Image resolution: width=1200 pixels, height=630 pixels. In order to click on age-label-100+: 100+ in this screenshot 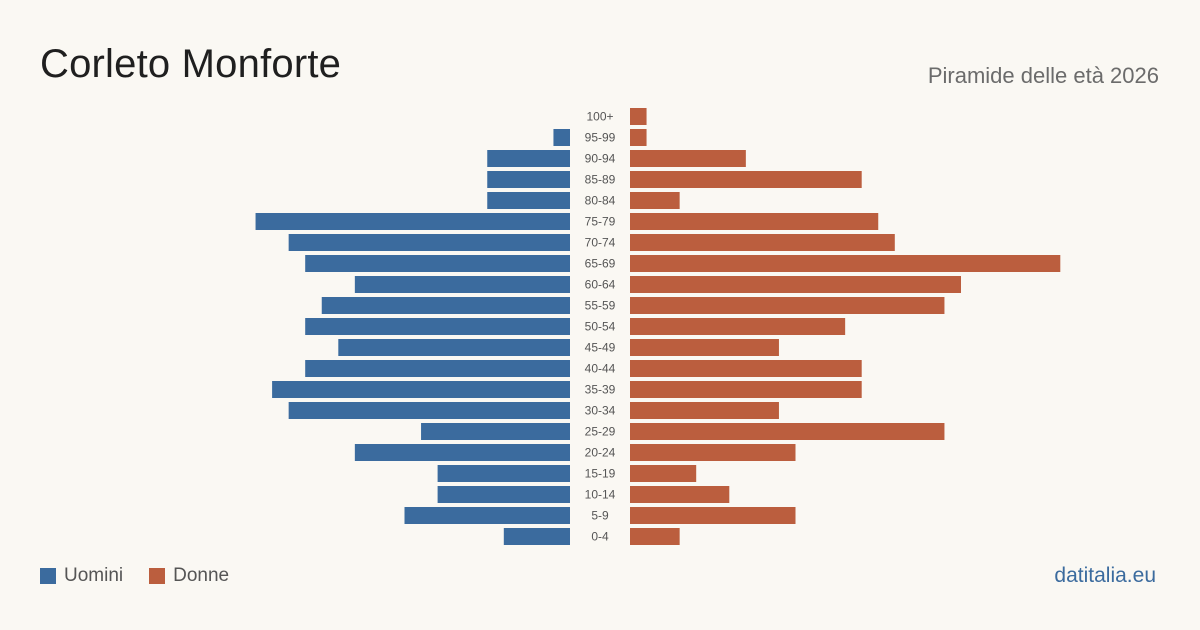, I will do `click(599, 117)`.